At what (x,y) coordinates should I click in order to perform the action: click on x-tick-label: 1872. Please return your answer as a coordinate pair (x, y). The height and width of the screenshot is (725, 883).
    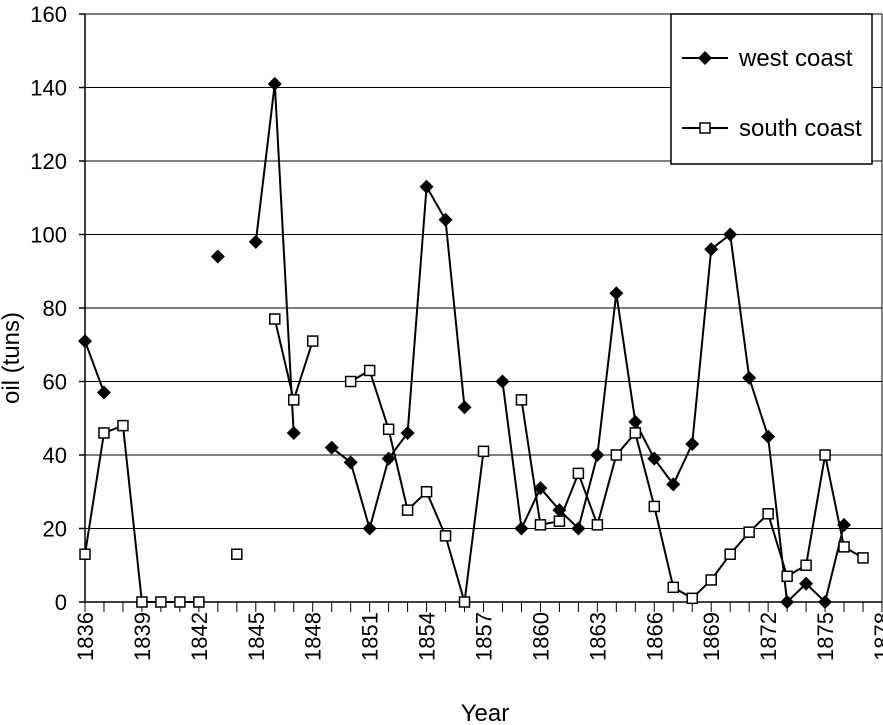
    Looking at the image, I should click on (768, 636).